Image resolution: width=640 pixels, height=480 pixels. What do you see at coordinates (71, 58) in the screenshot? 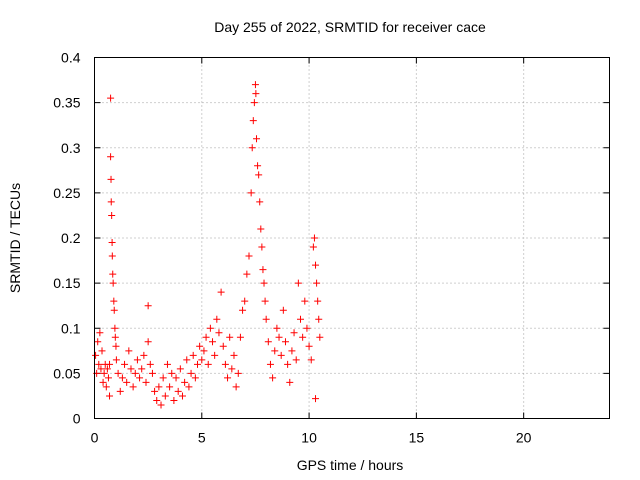
I see `y-tick-label: 0.4` at bounding box center [71, 58].